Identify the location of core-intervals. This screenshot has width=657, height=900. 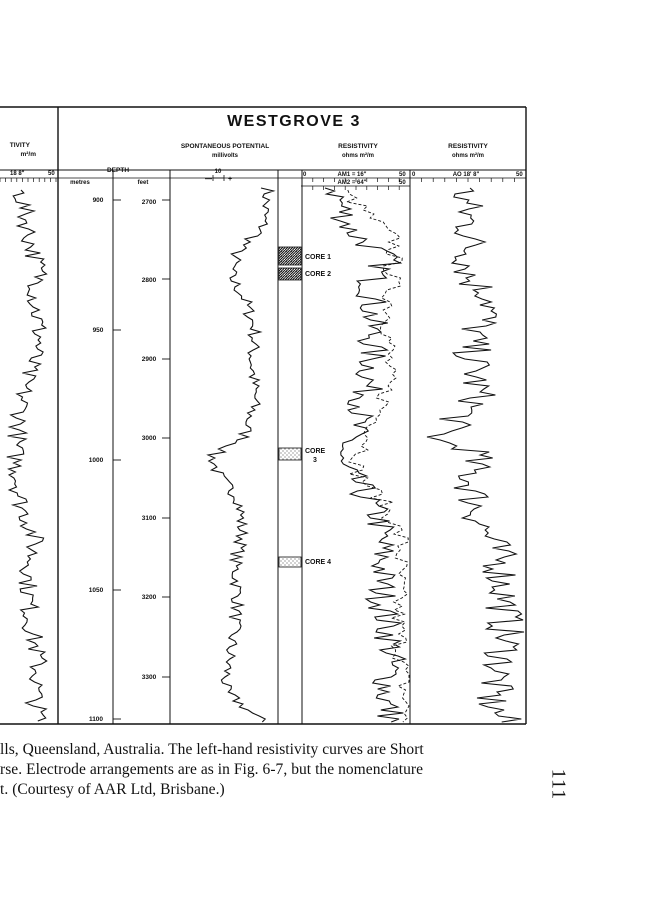
(290, 407).